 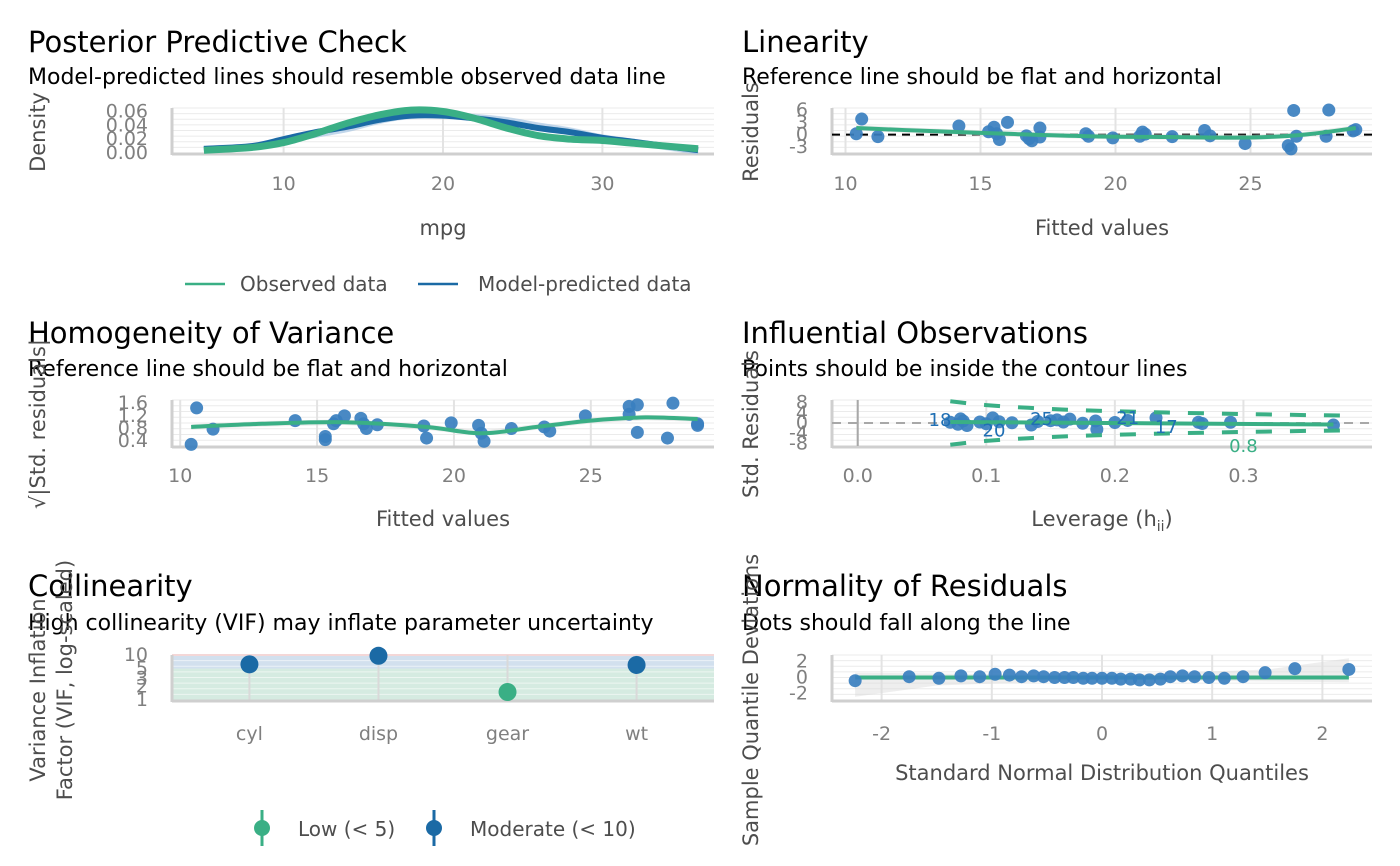 What do you see at coordinates (602, 184) in the screenshot?
I see `ppc-x-tick-label: 30` at bounding box center [602, 184].